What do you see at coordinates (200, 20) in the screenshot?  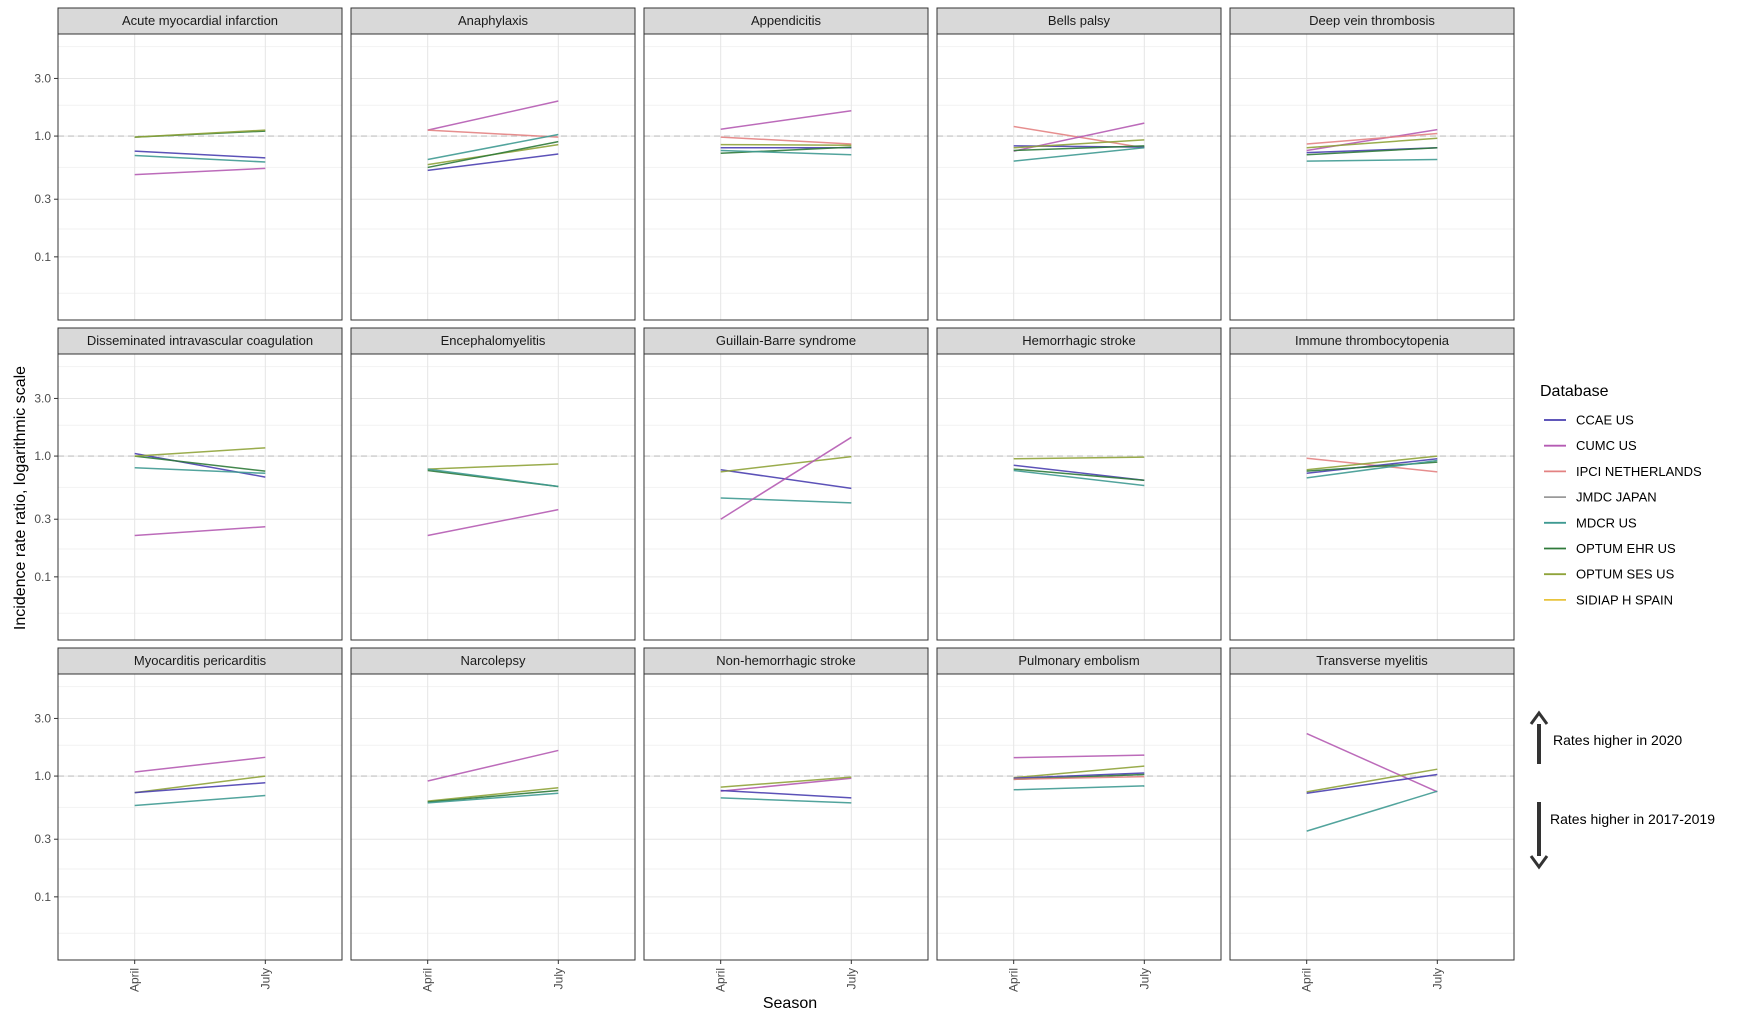 I see `facet-title: Acute myocardial infarction` at bounding box center [200, 20].